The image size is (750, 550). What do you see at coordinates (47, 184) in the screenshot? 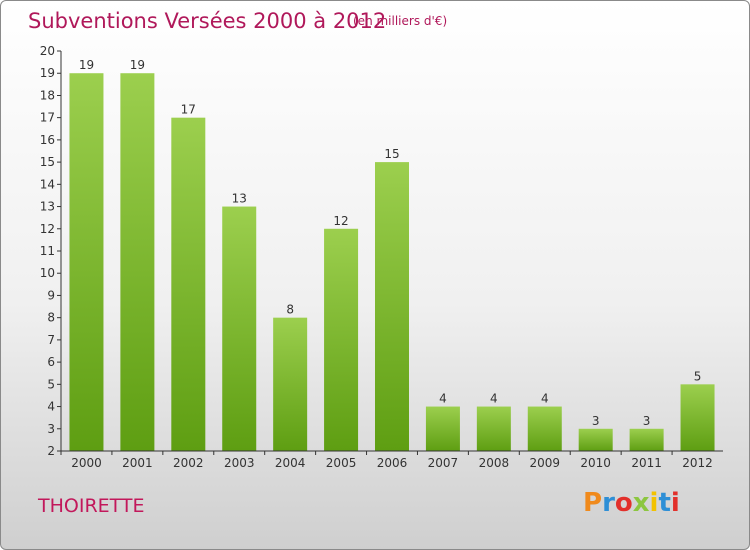
I see `y-tick-label-14: 14` at bounding box center [47, 184].